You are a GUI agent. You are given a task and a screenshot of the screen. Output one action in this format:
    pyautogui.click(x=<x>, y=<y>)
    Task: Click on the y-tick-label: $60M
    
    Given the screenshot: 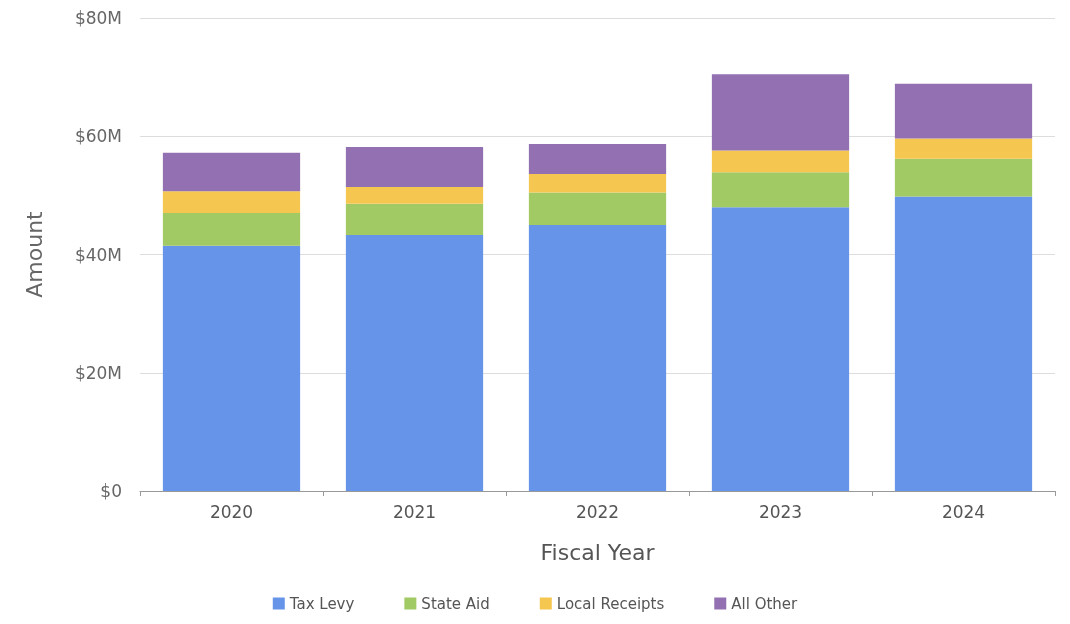 What is the action you would take?
    pyautogui.click(x=98, y=136)
    